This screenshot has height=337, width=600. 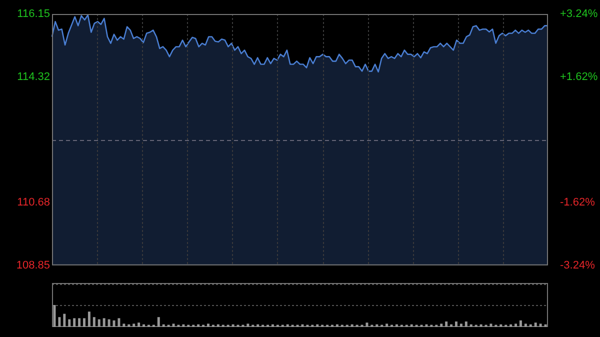 I want to click on y-tick-label: 116.15, so click(x=33, y=14).